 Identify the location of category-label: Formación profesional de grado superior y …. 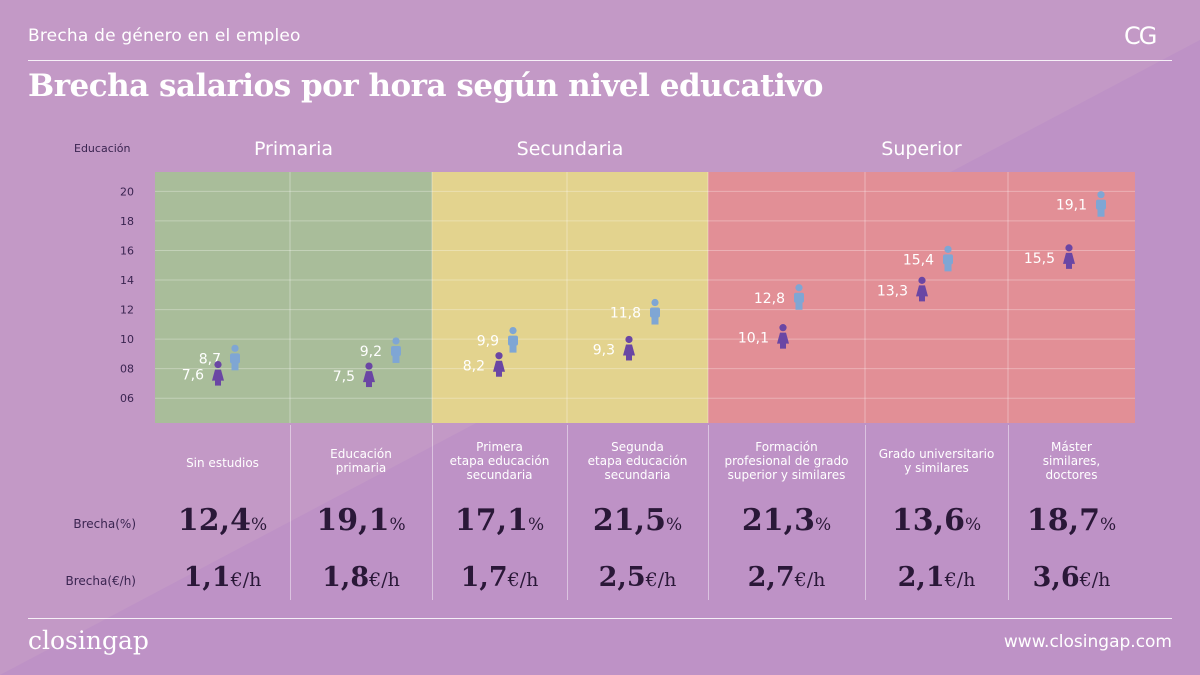
(786, 461).